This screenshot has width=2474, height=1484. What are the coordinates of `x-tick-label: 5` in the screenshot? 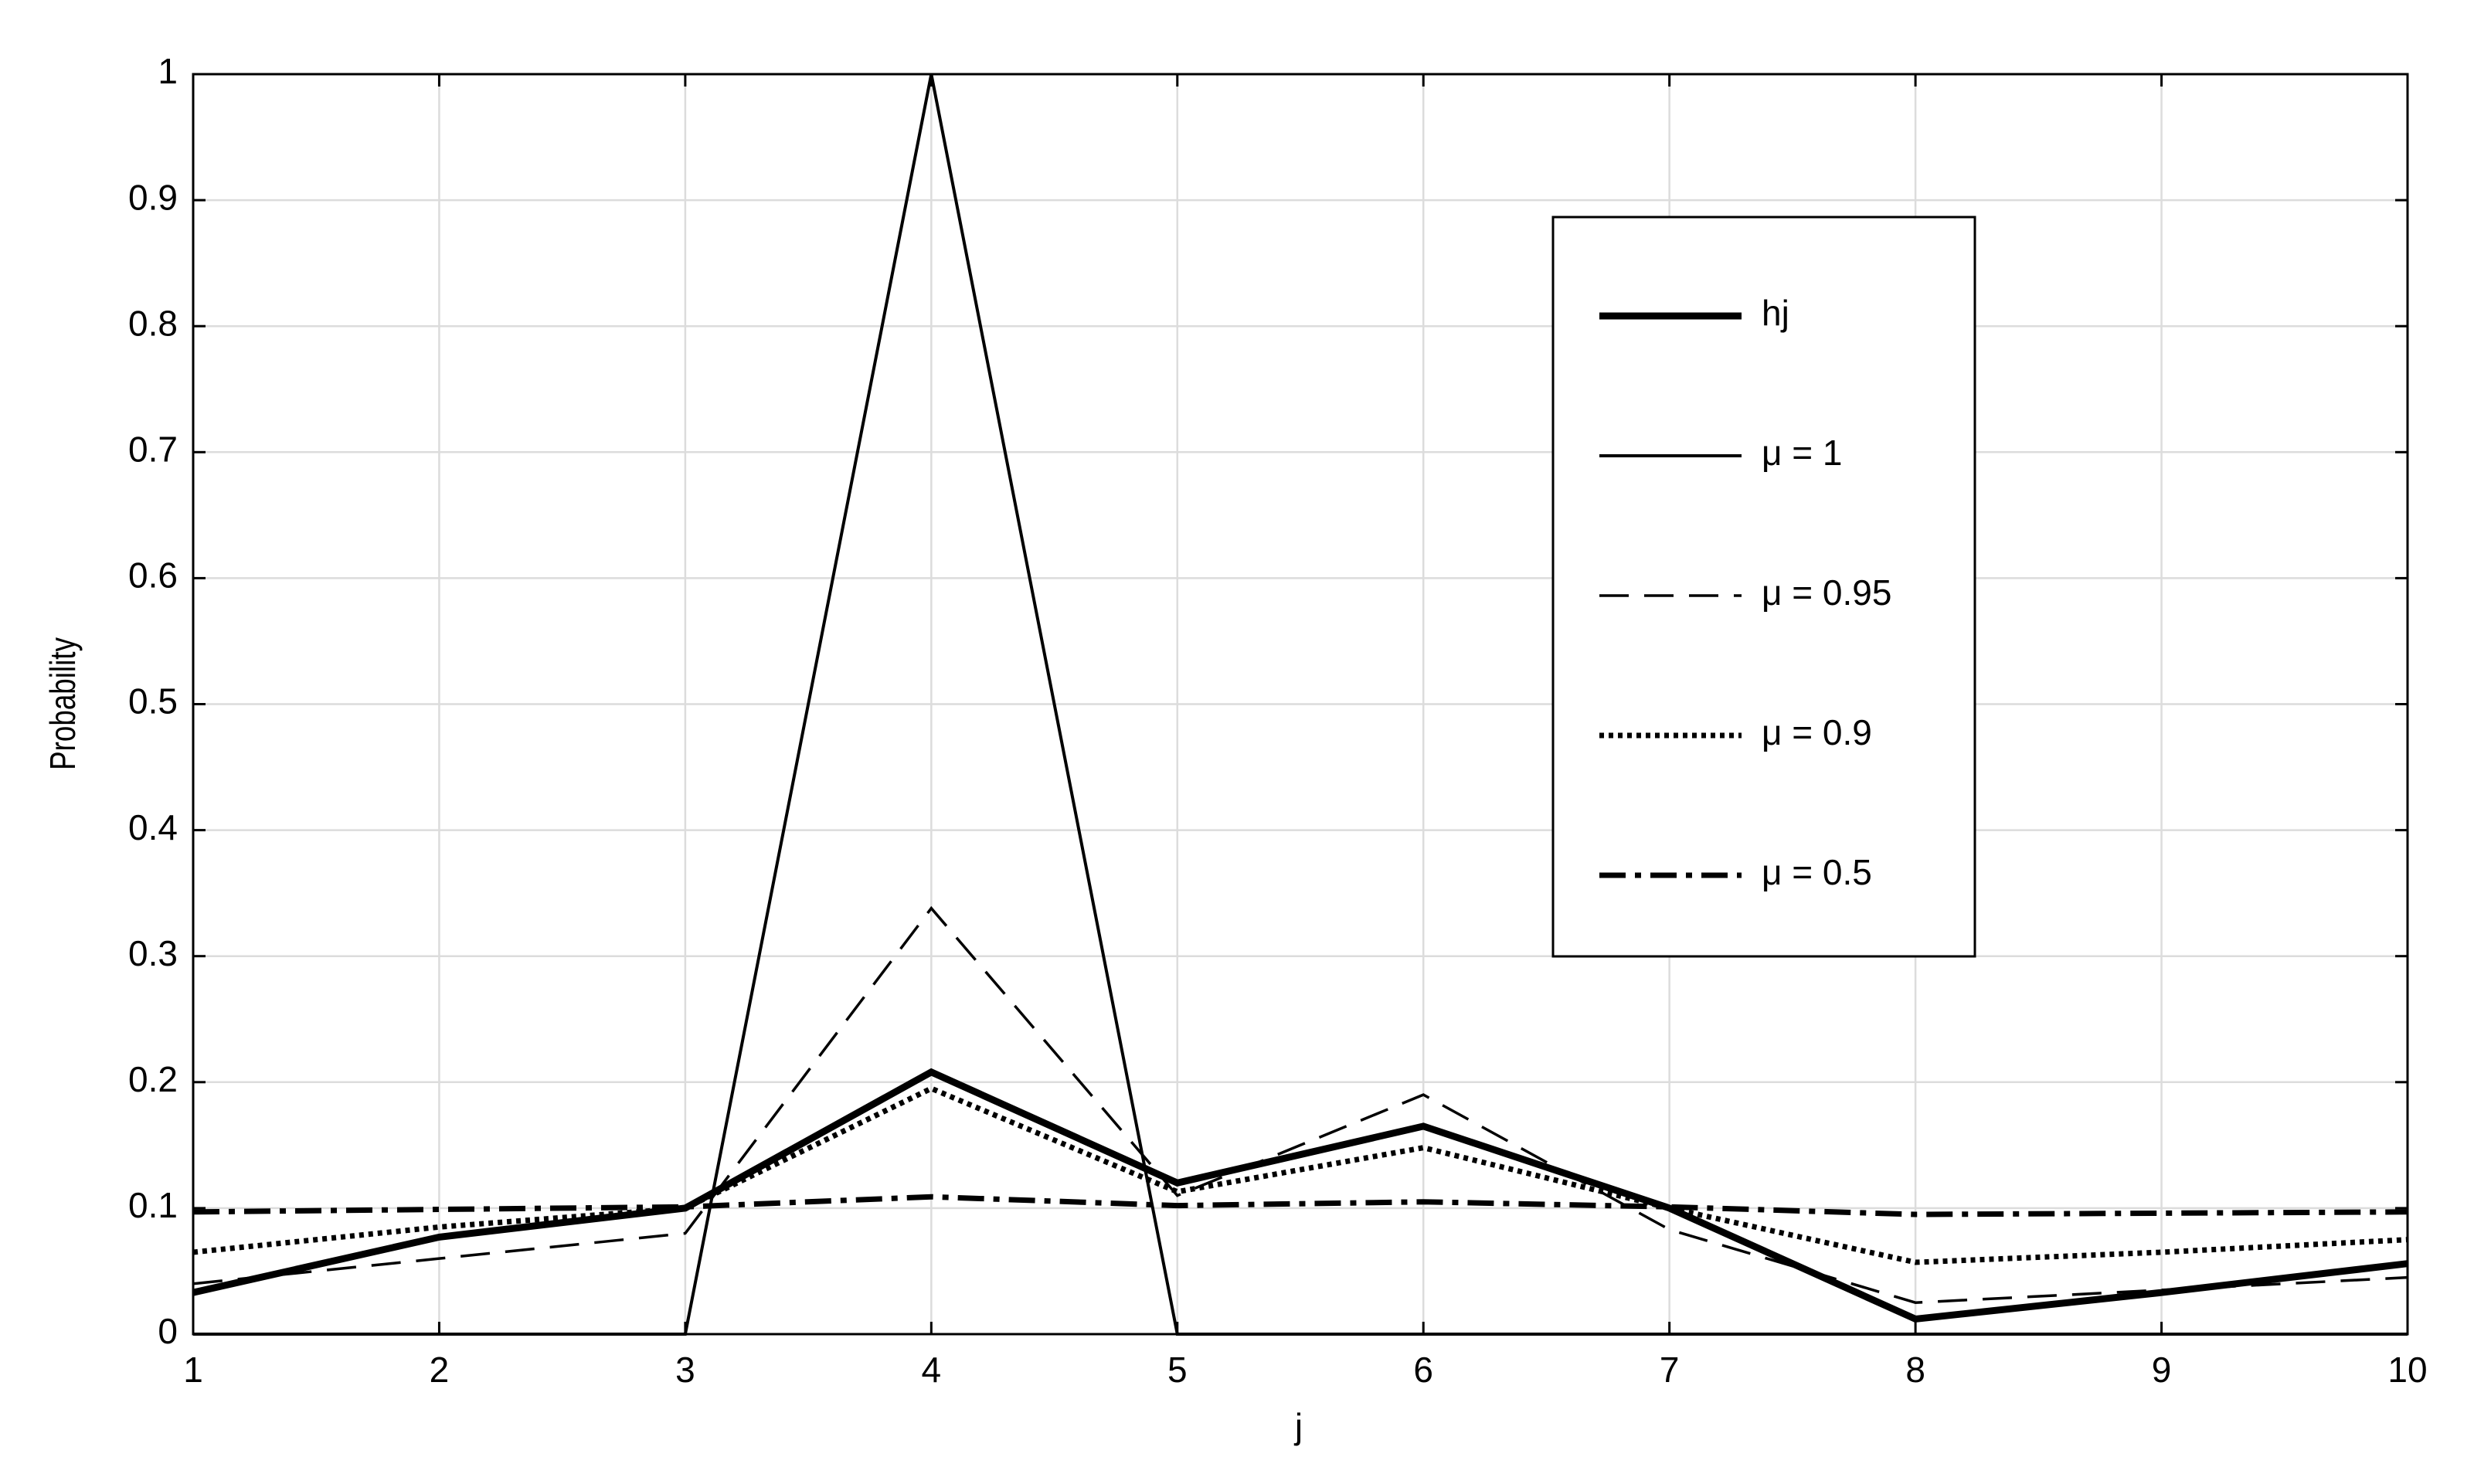 It's located at (1177, 1370).